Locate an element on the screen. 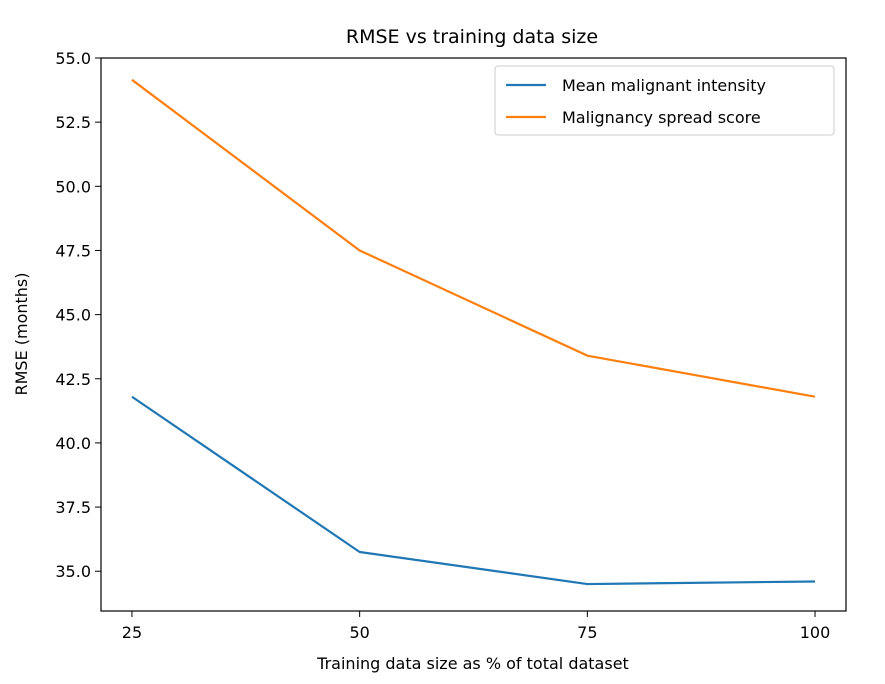  y-tick-label: 52.5 is located at coordinates (73, 122).